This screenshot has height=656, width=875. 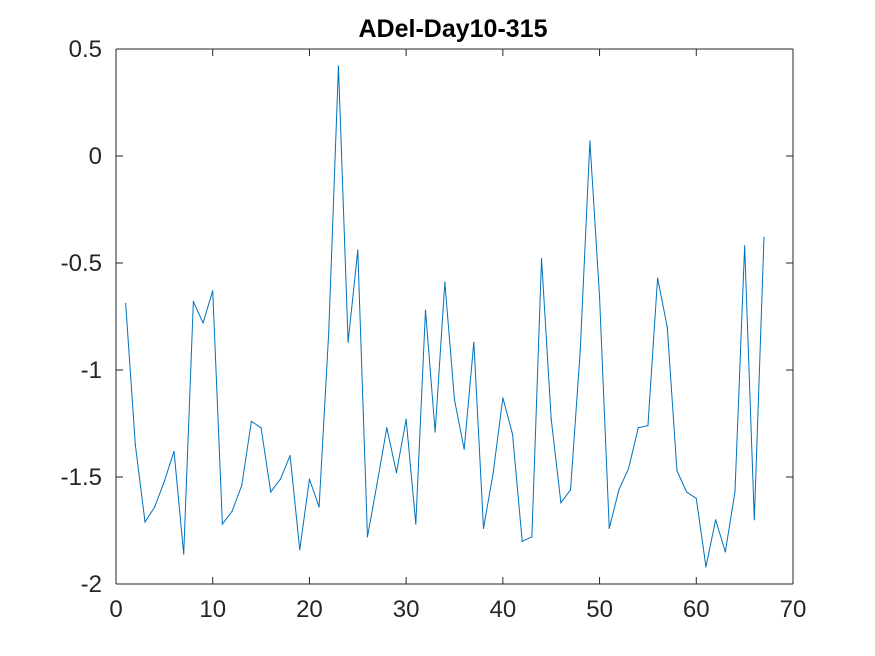 I want to click on x-tick-label: 10, so click(x=212, y=609).